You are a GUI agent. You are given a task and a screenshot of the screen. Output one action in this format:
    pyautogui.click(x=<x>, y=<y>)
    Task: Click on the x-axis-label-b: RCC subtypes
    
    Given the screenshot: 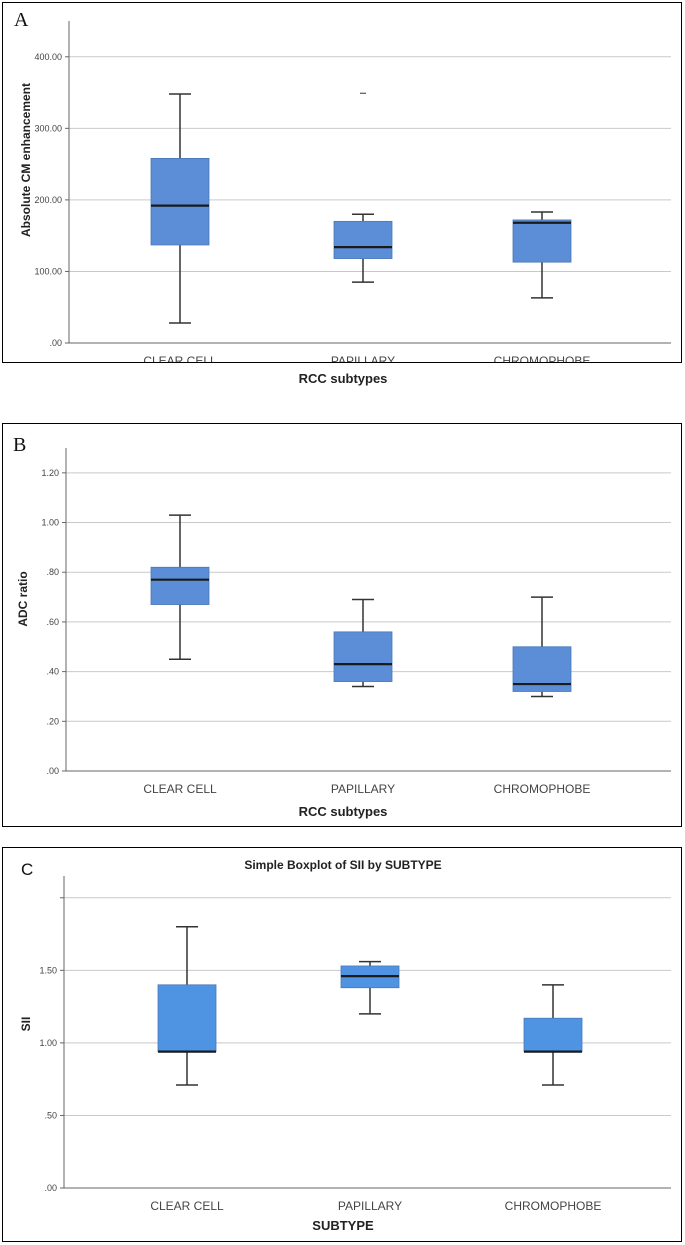 What is the action you would take?
    pyautogui.click(x=343, y=811)
    